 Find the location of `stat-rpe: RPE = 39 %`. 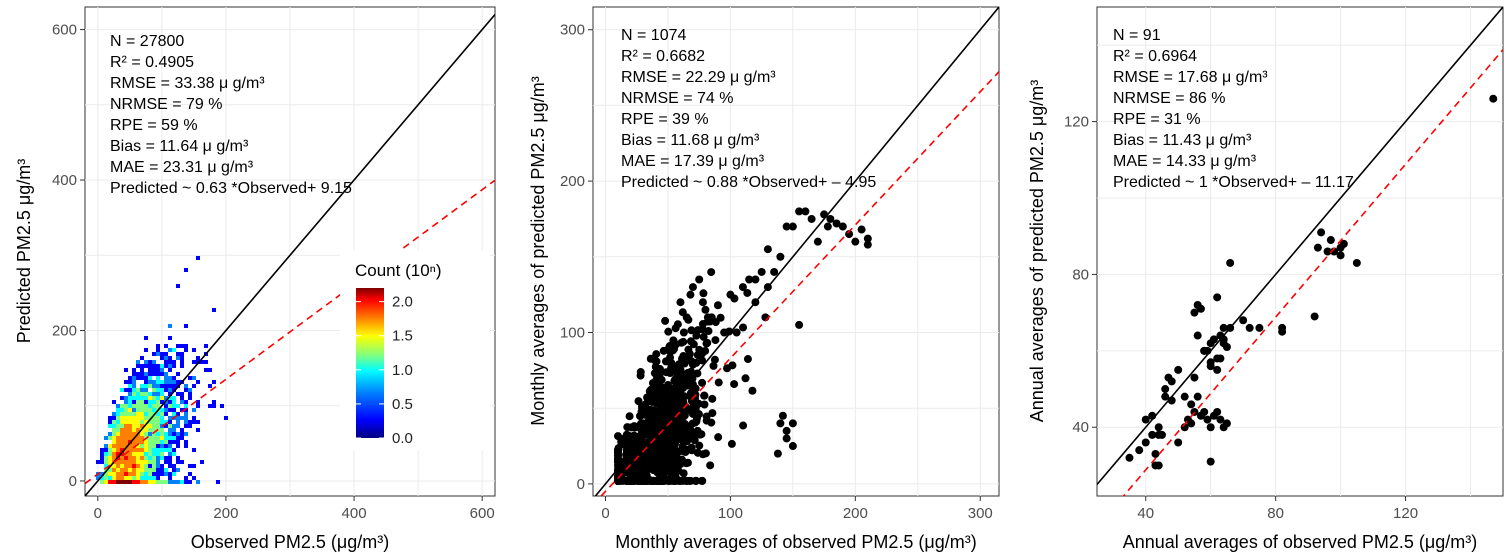

stat-rpe: RPE = 39 % is located at coordinates (665, 119).